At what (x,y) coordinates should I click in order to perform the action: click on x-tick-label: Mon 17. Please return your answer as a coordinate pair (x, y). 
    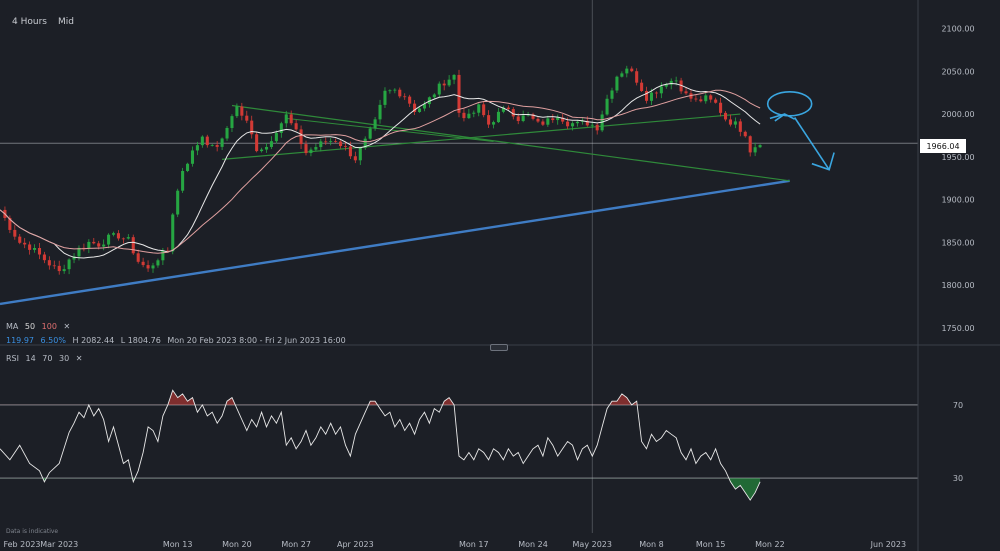
    Looking at the image, I should click on (474, 544).